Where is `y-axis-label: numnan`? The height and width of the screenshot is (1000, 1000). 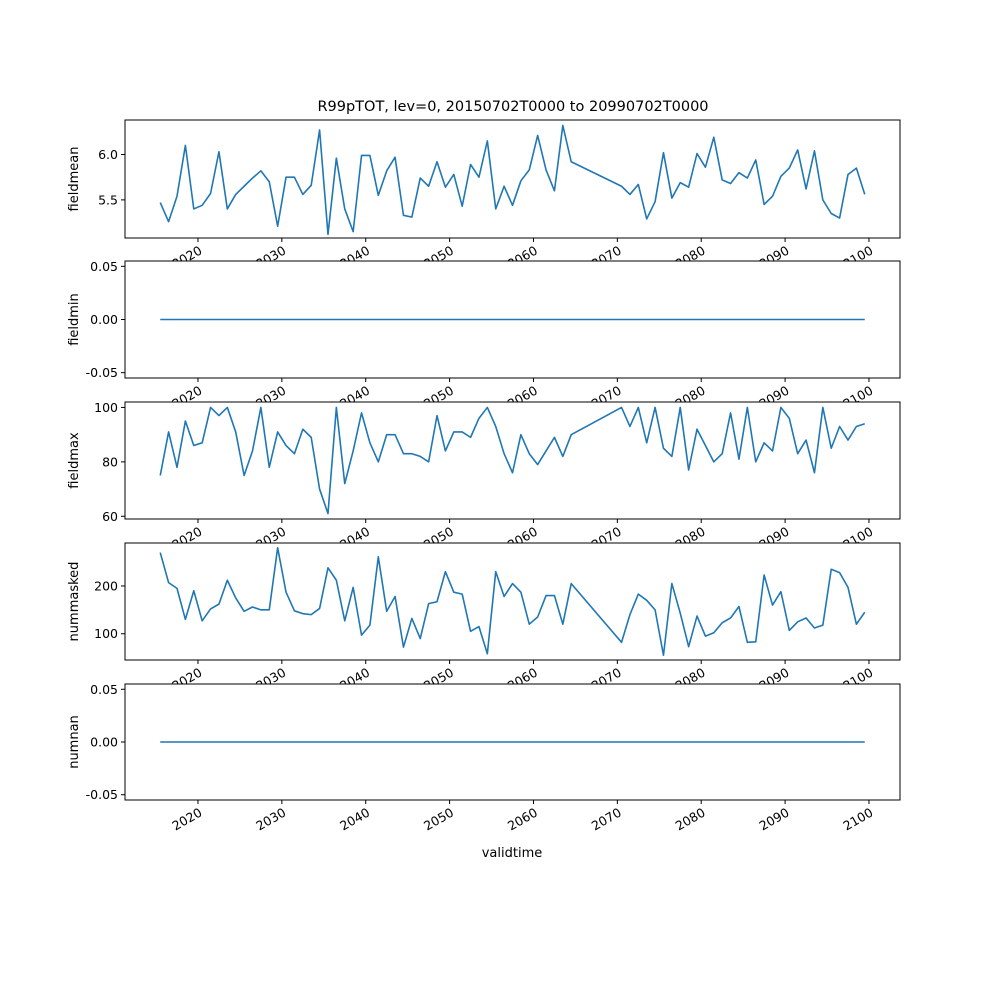
y-axis-label: numnan is located at coordinates (74, 742).